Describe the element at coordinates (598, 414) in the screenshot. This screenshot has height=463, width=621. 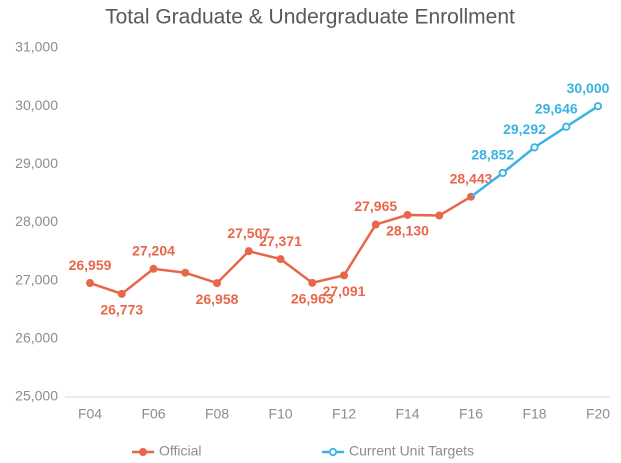
I see `x-tick-label: F20` at that location.